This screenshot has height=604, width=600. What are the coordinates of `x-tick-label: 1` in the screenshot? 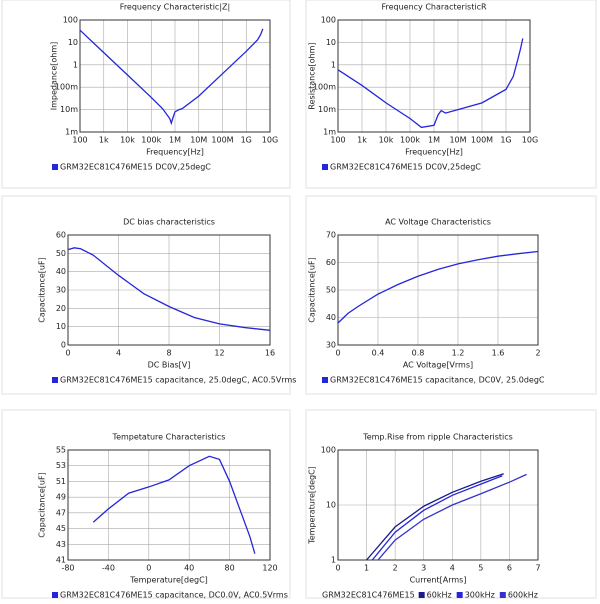 It's located at (366, 568).